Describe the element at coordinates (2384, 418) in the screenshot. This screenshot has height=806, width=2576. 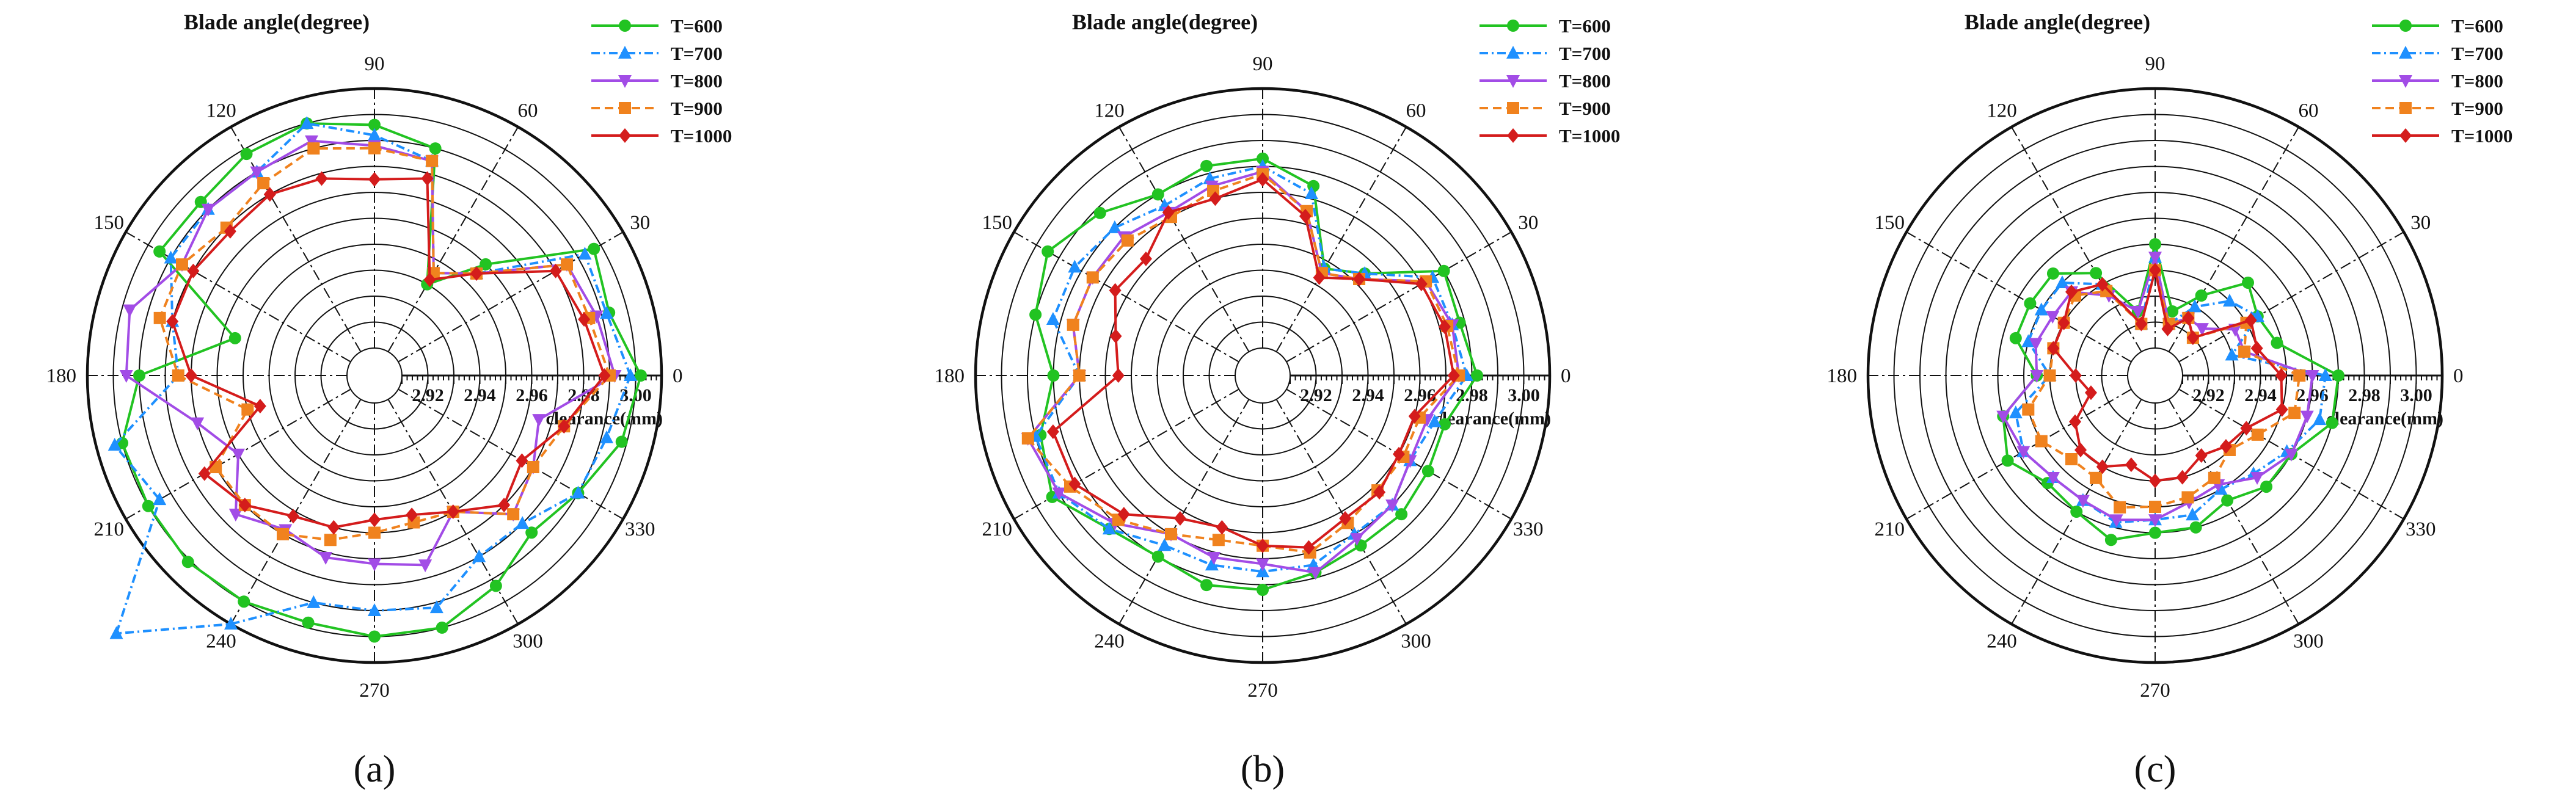
I see `axis-title: clearance(mm)` at that location.